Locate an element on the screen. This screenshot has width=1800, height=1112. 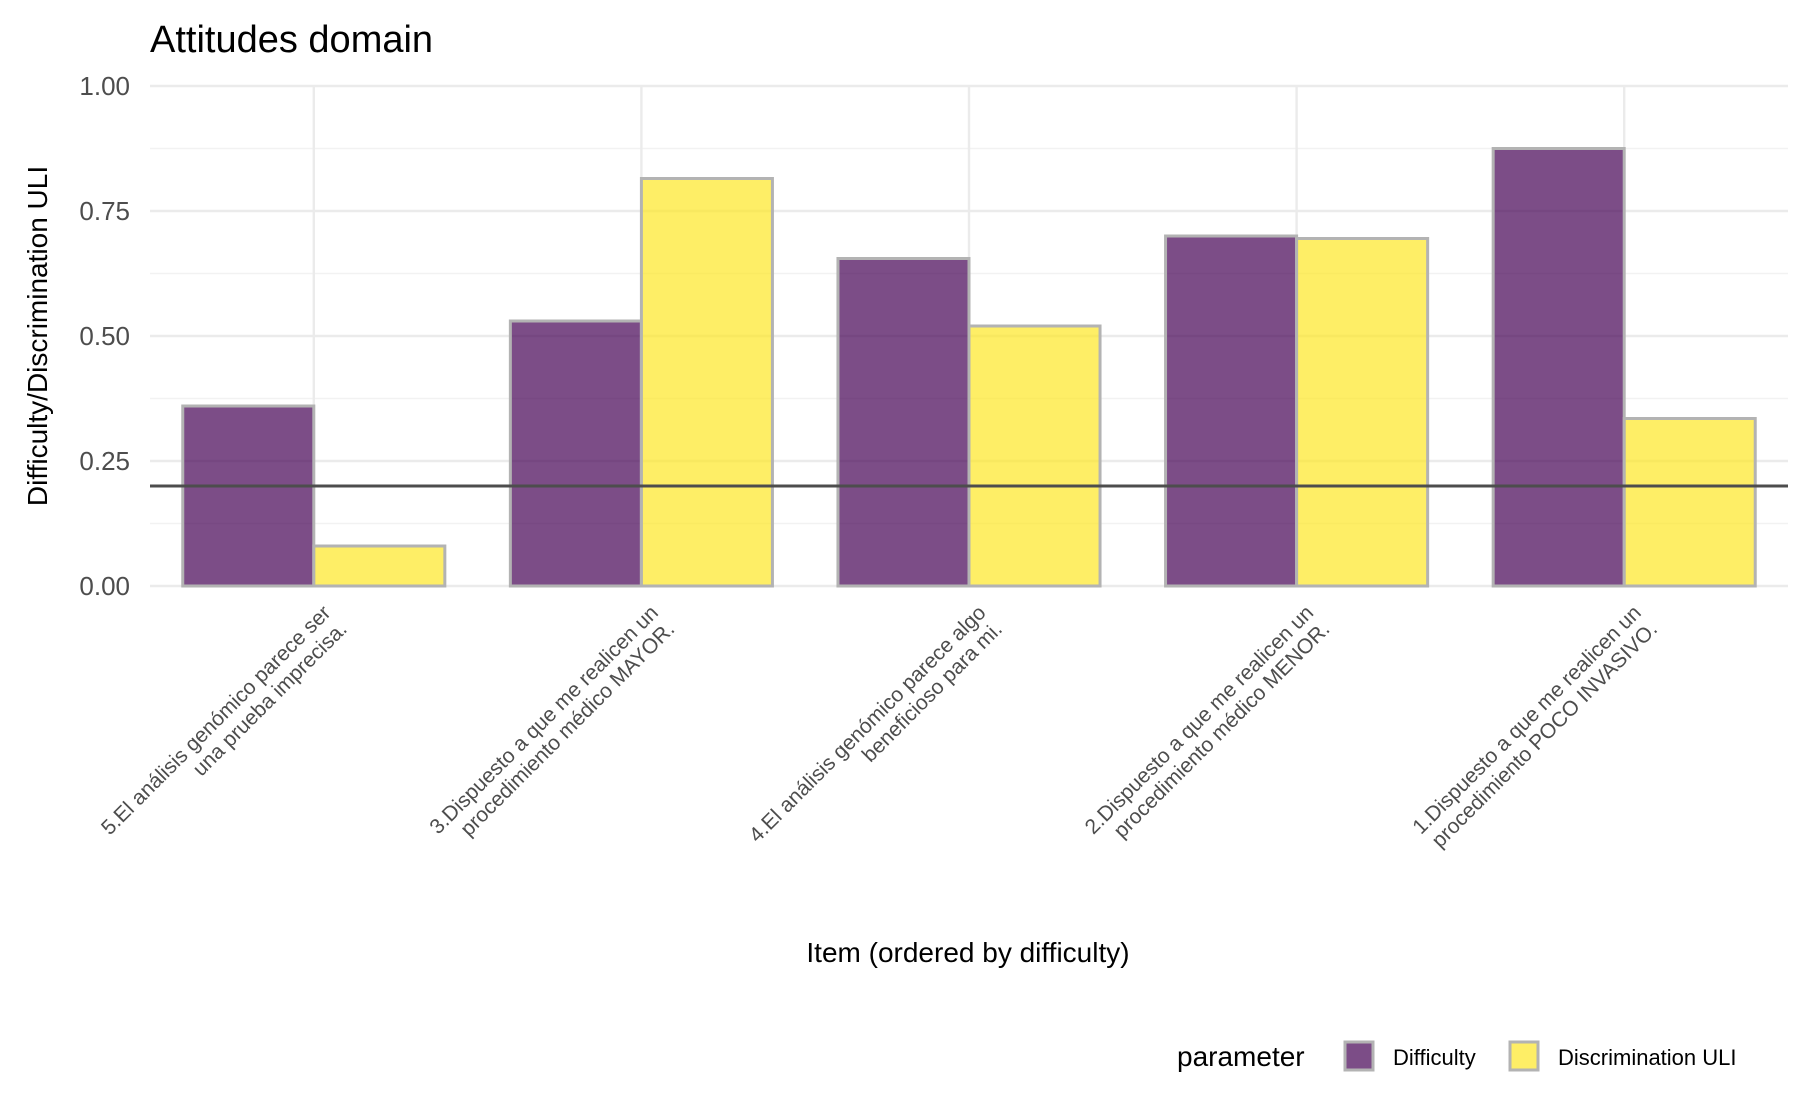
x-tick-label-line: 5.El análisis genómico parece ser is located at coordinates (216, 720).